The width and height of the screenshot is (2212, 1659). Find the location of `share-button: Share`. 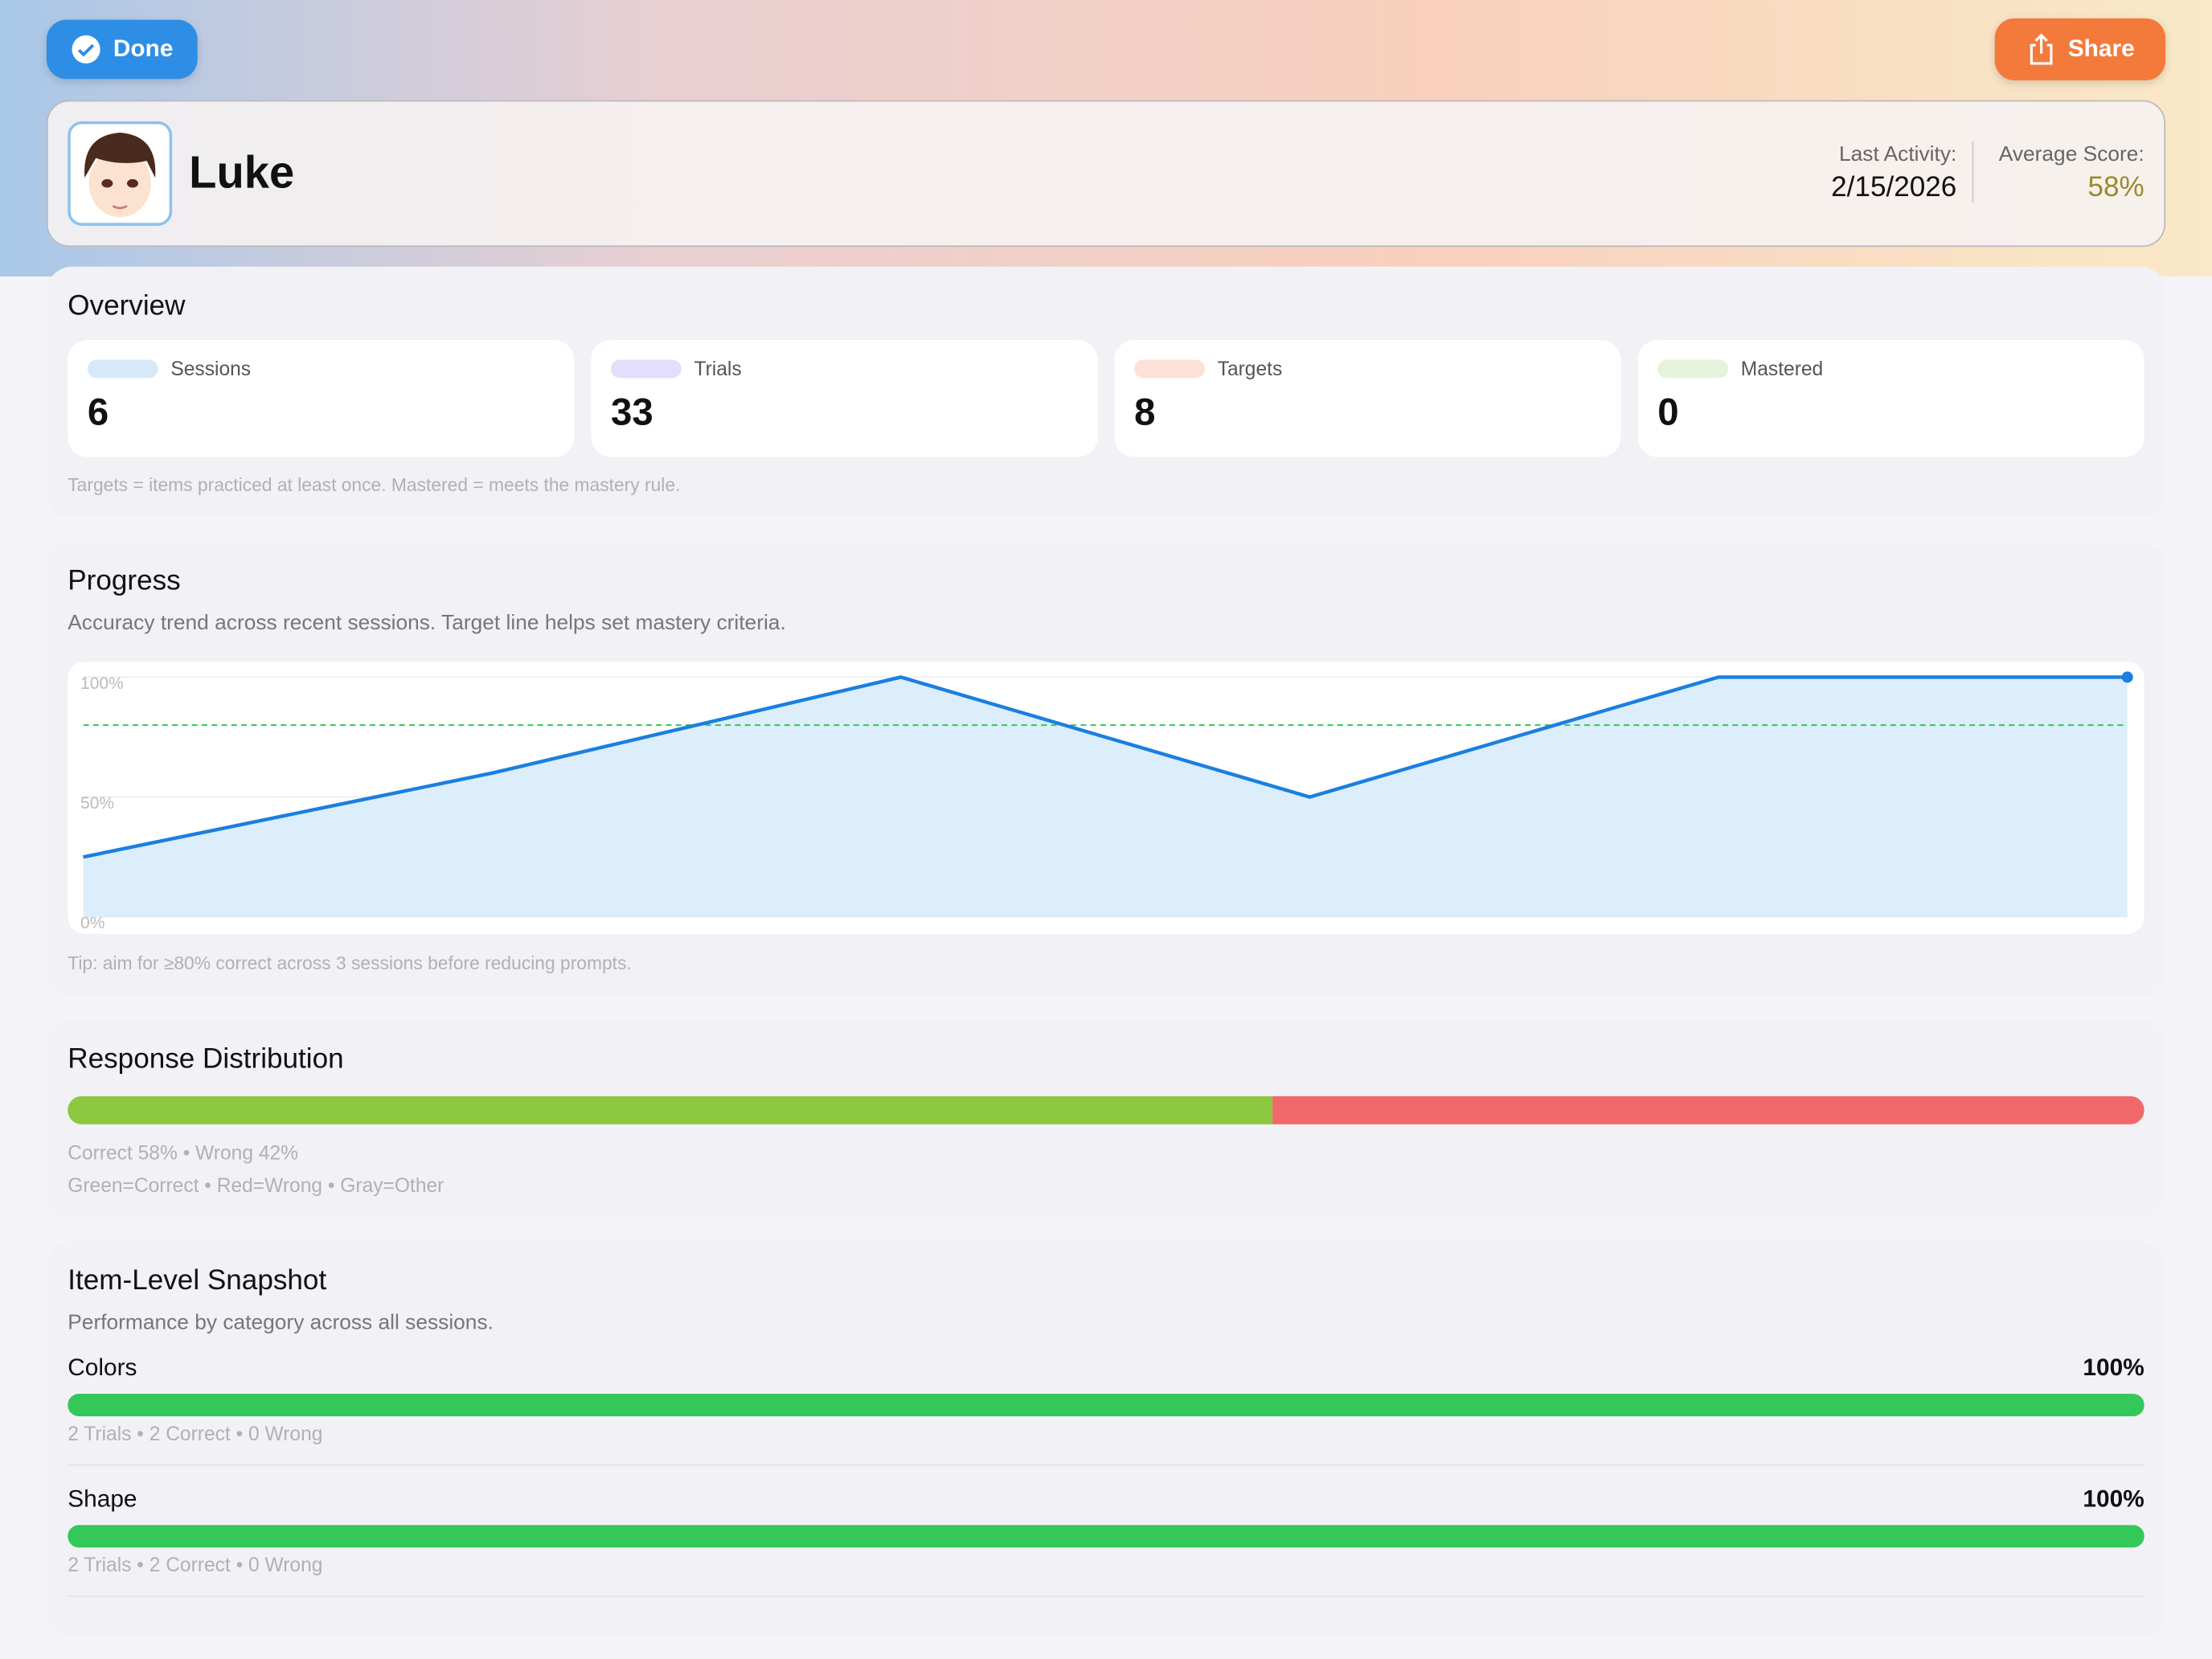

share-button: Share is located at coordinates (2080, 49).